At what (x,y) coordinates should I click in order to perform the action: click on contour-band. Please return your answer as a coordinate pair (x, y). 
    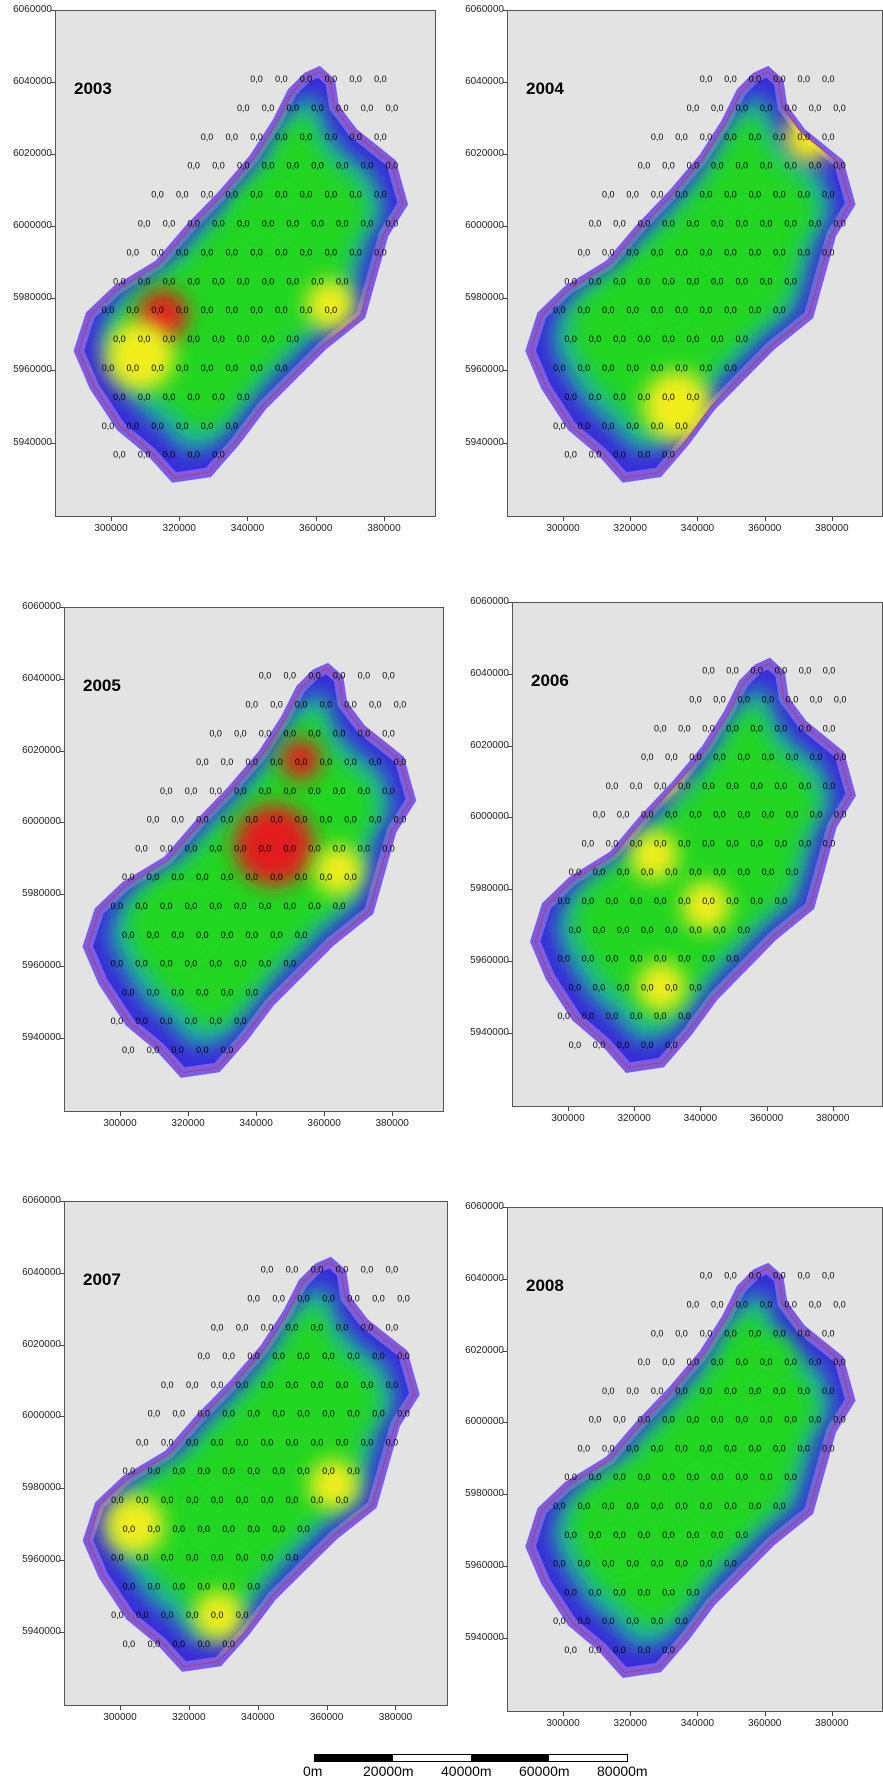
    Looking at the image, I should click on (695, 864).